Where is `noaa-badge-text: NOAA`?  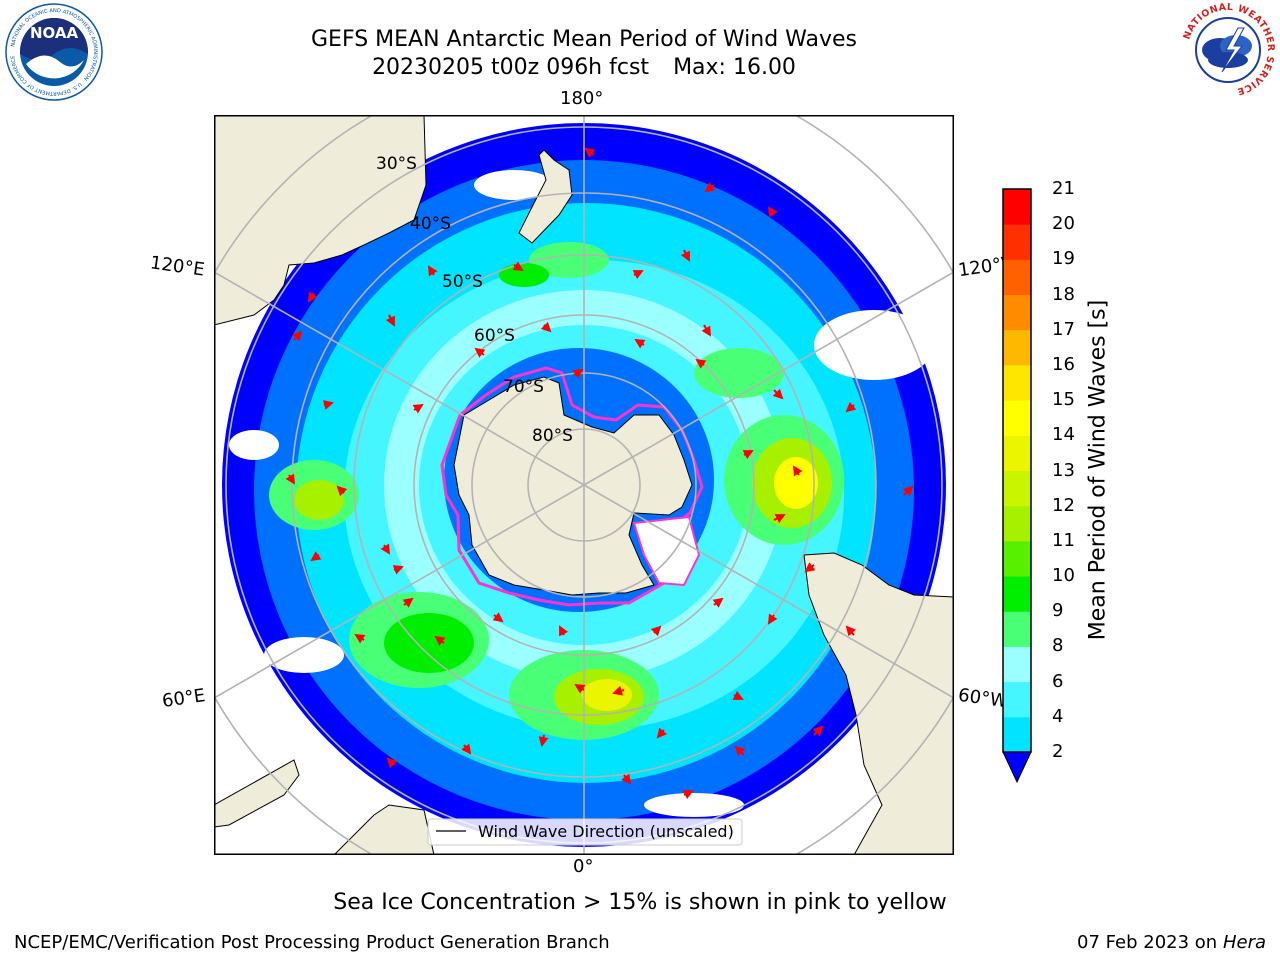 noaa-badge-text: NOAA is located at coordinates (54, 33).